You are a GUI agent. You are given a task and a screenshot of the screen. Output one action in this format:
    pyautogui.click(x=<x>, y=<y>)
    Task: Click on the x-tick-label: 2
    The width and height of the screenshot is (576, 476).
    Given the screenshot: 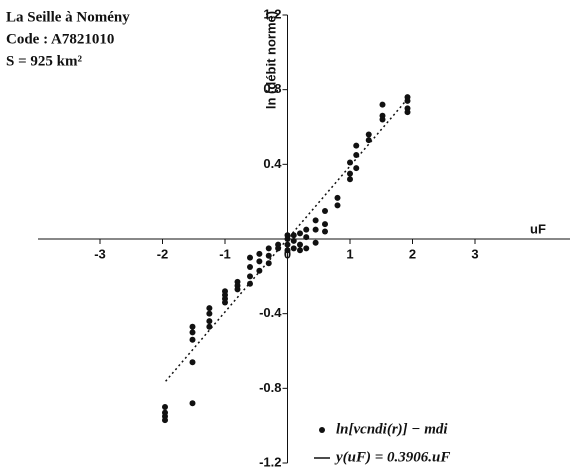 What is the action you would take?
    pyautogui.click(x=412, y=253)
    